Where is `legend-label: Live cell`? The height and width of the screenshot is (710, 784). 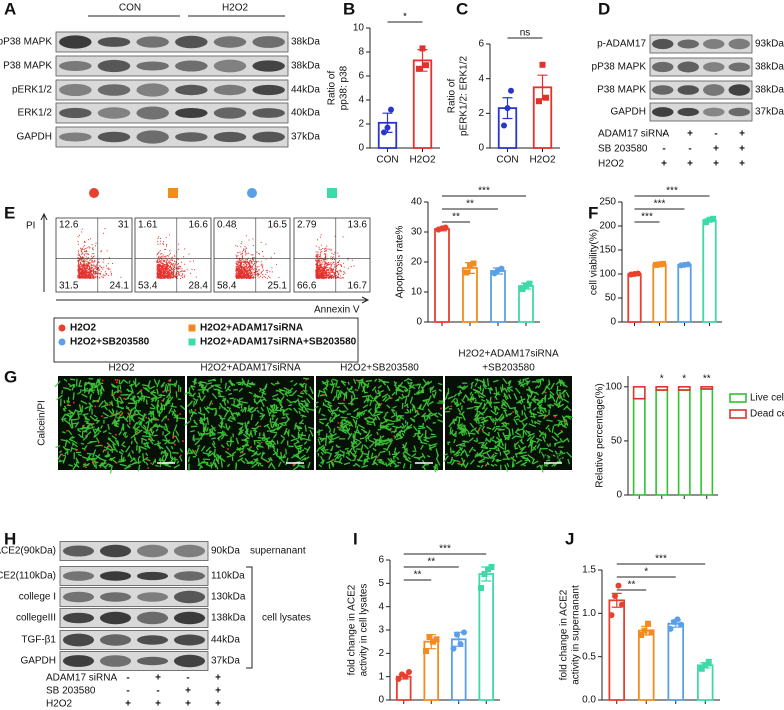 legend-label: Live cell is located at coordinates (767, 398).